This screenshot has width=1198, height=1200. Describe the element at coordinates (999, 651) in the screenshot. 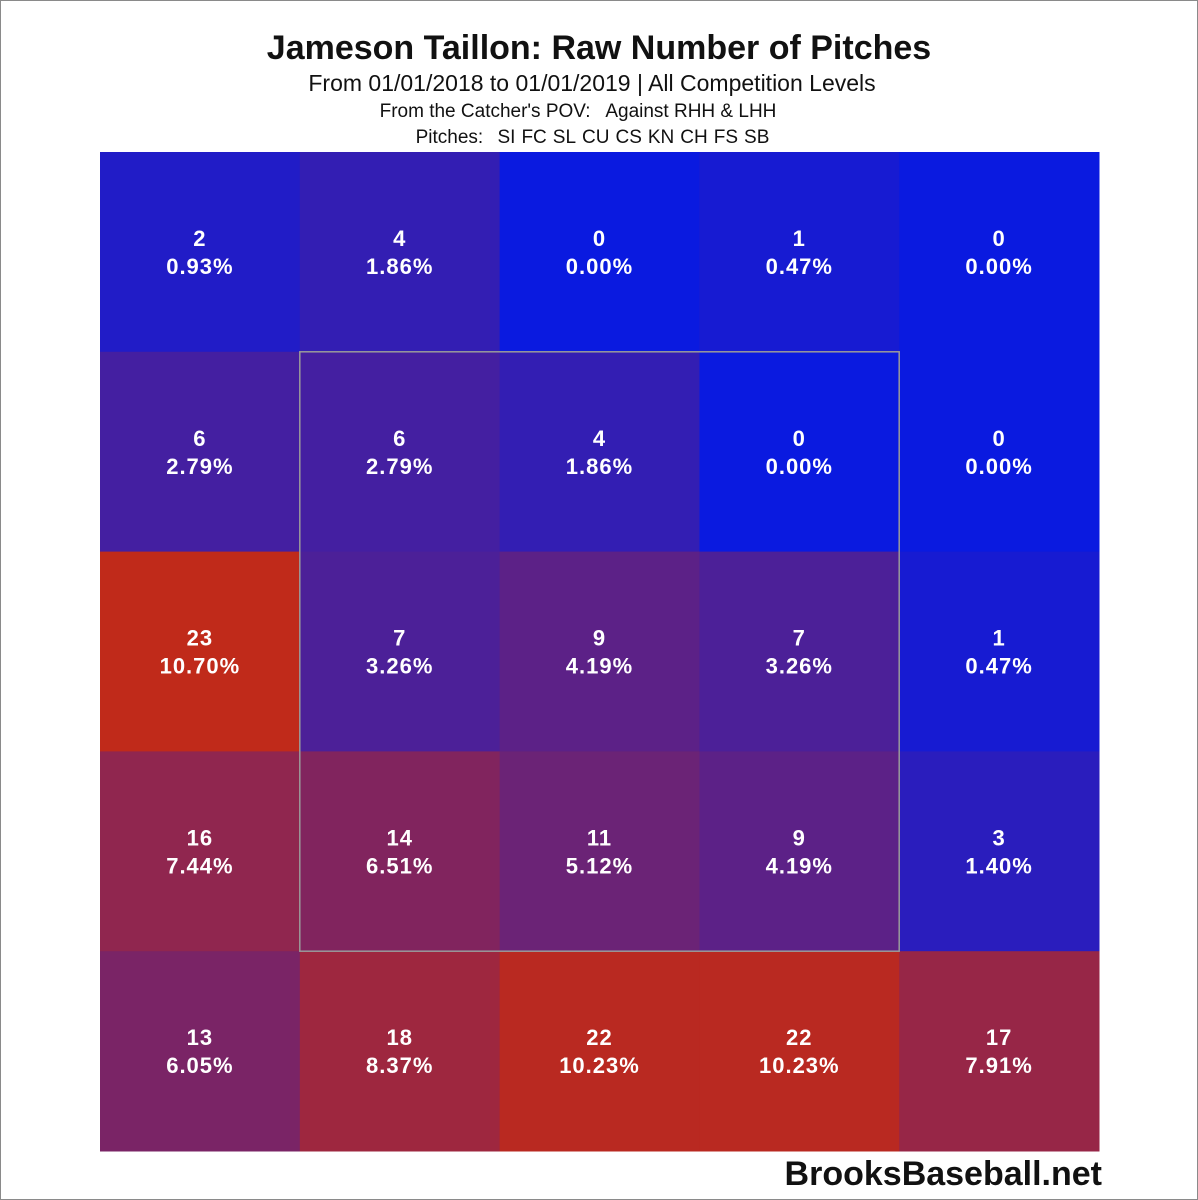

I see `heatmap-cell-r3-c5` at that location.